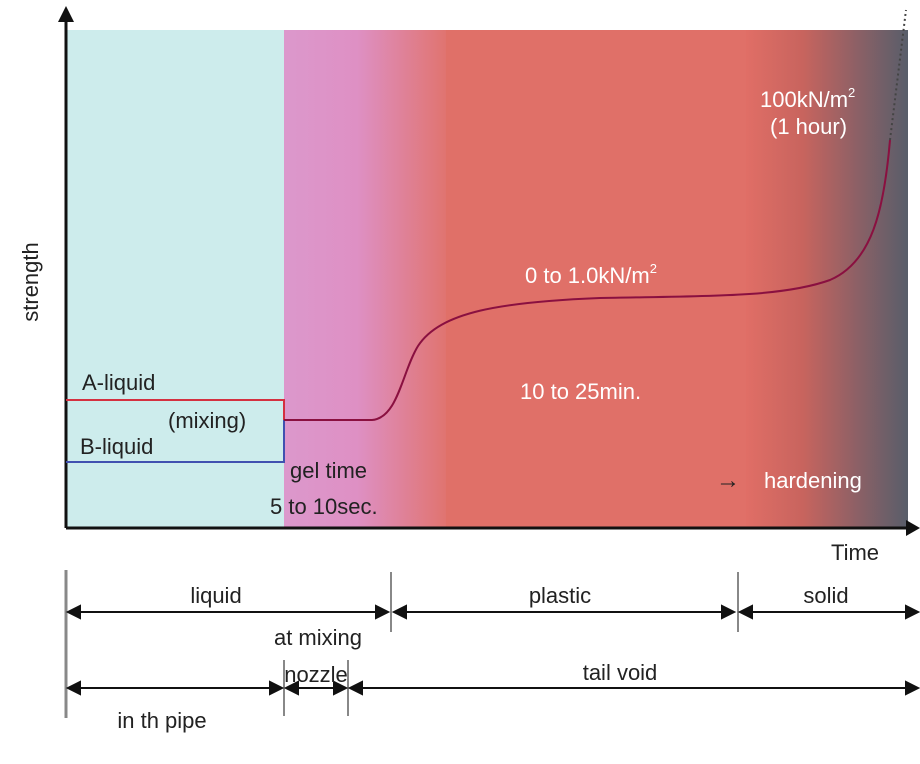 Image resolution: width=920 pixels, height=764 pixels. Describe the element at coordinates (118, 382) in the screenshot. I see `a-liquid-label: A-liquid` at that location.